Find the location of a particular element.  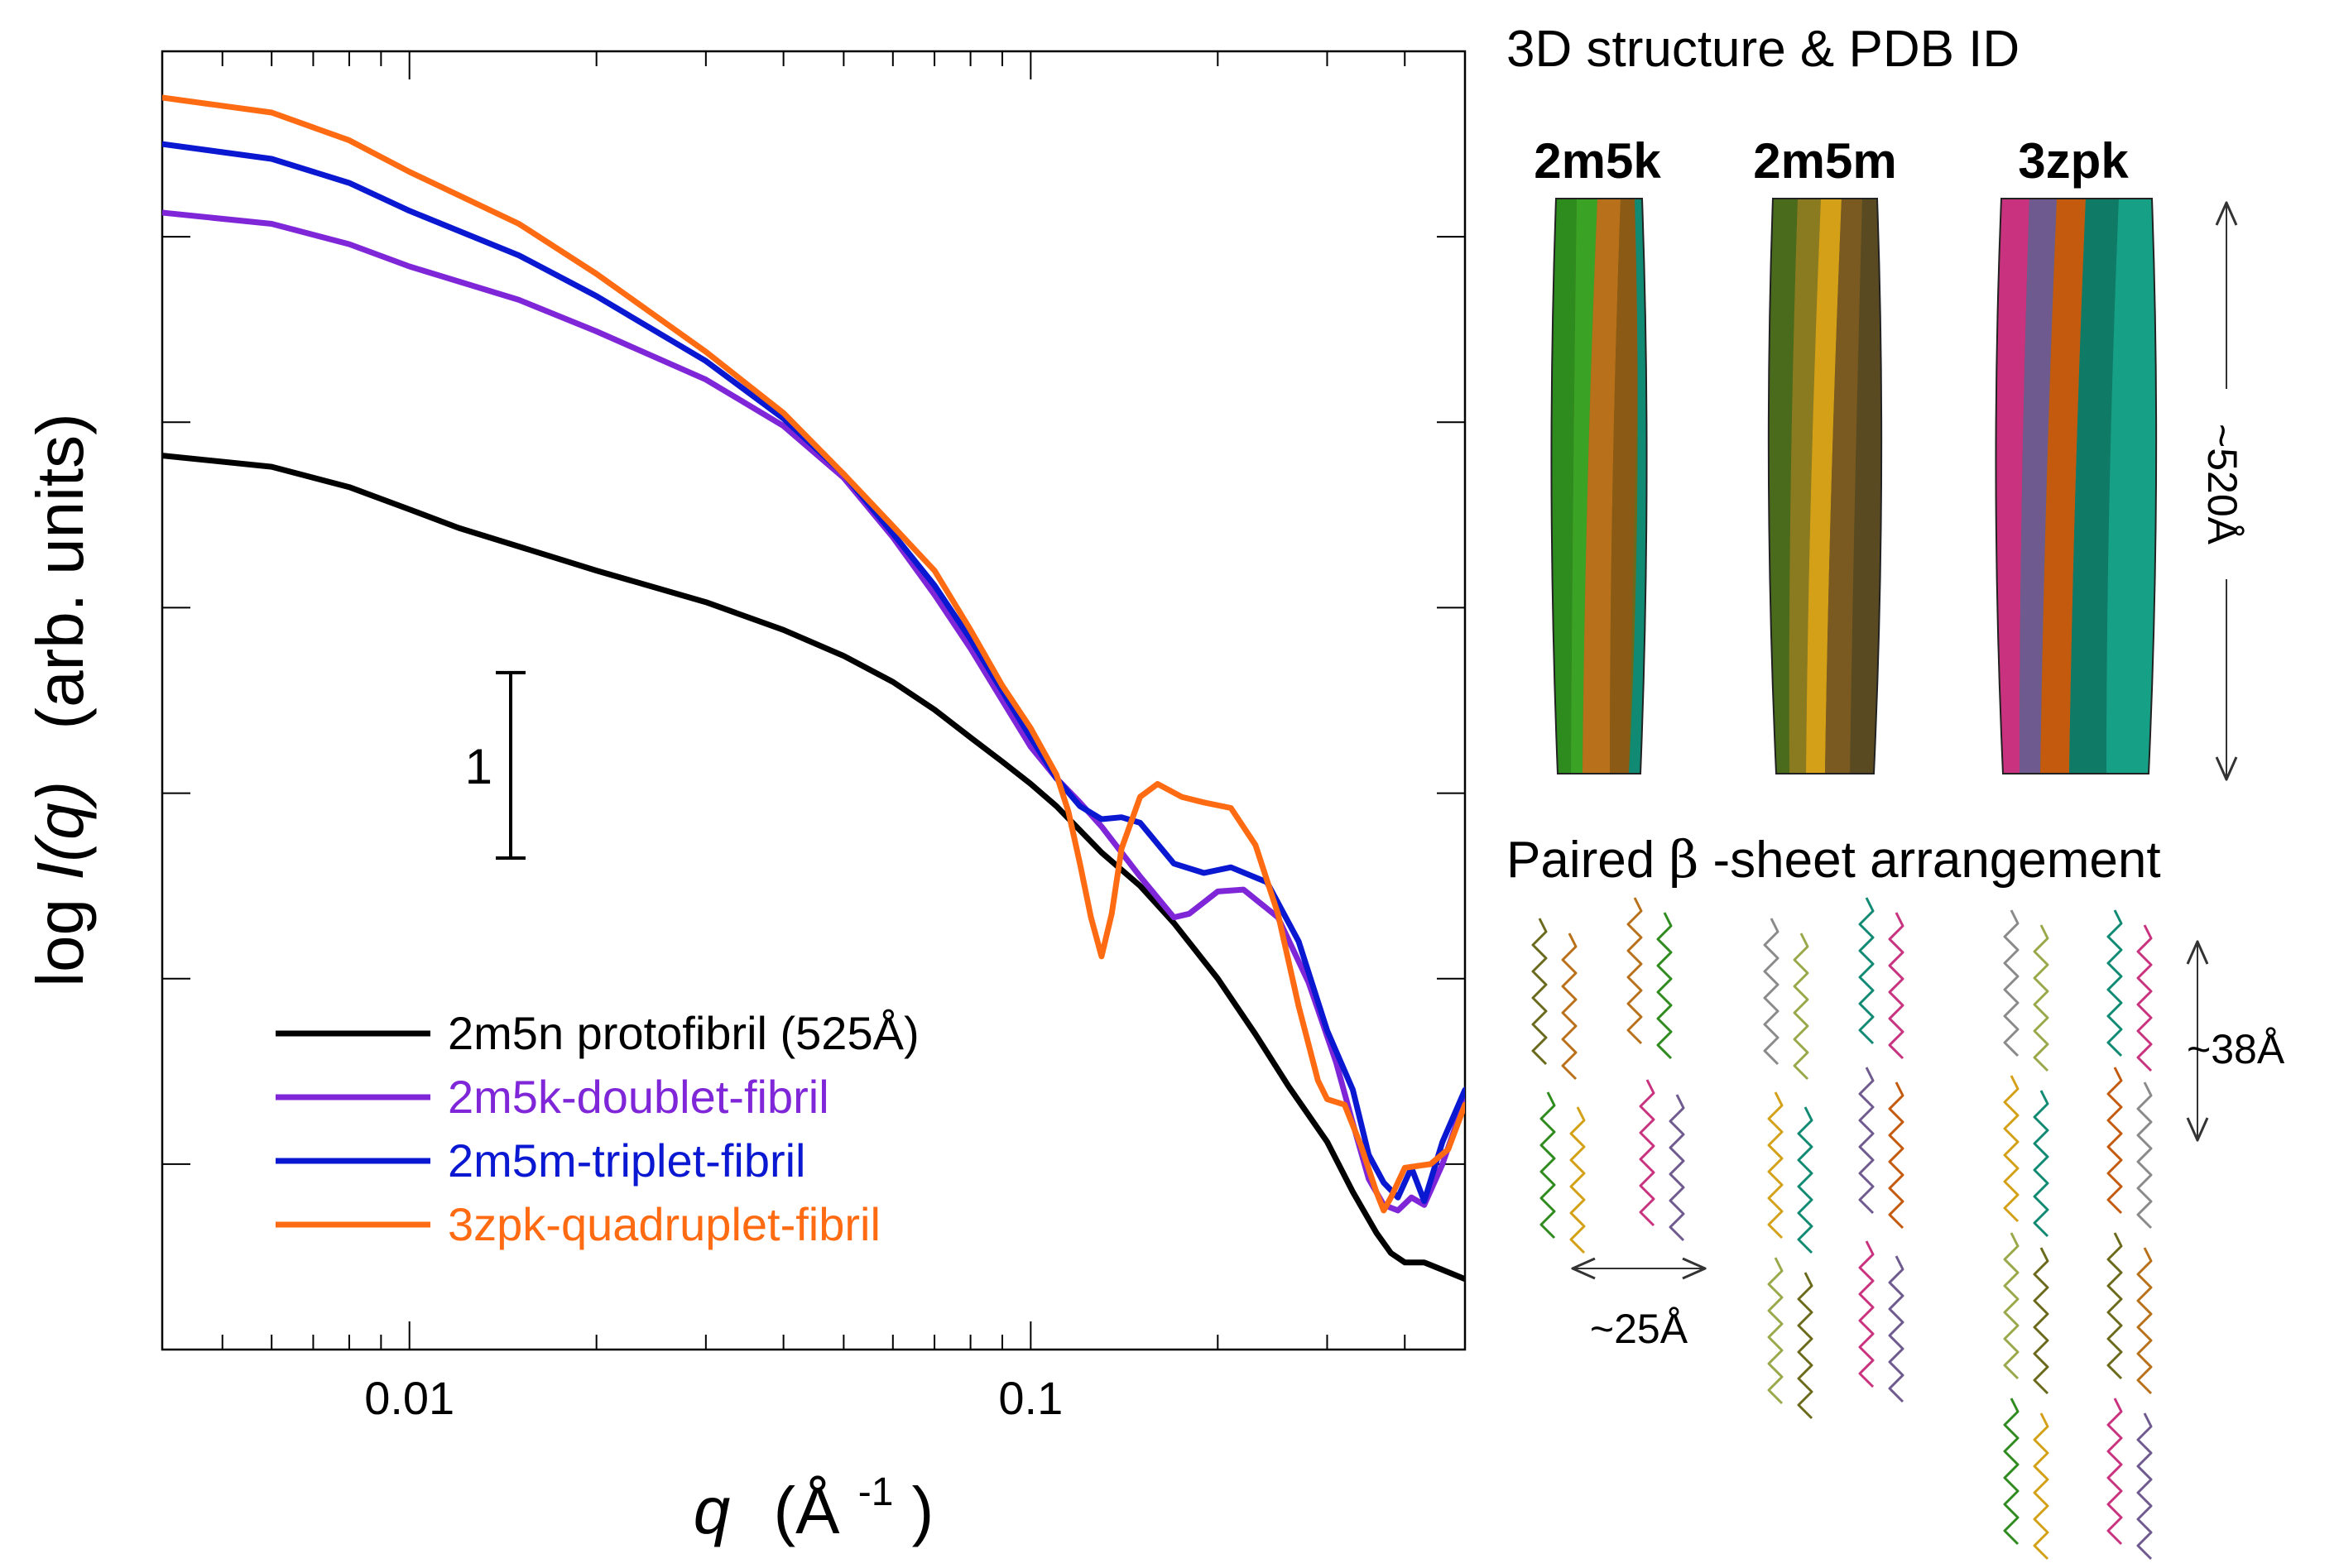

pdb-id-2m5k: 2m5k is located at coordinates (1597, 161).